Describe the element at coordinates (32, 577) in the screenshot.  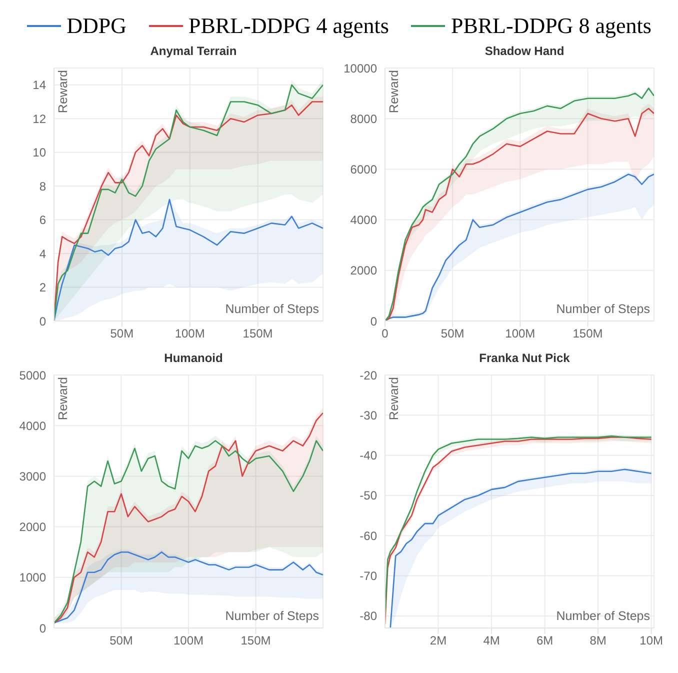
I see `y-tick-label: 1000` at that location.